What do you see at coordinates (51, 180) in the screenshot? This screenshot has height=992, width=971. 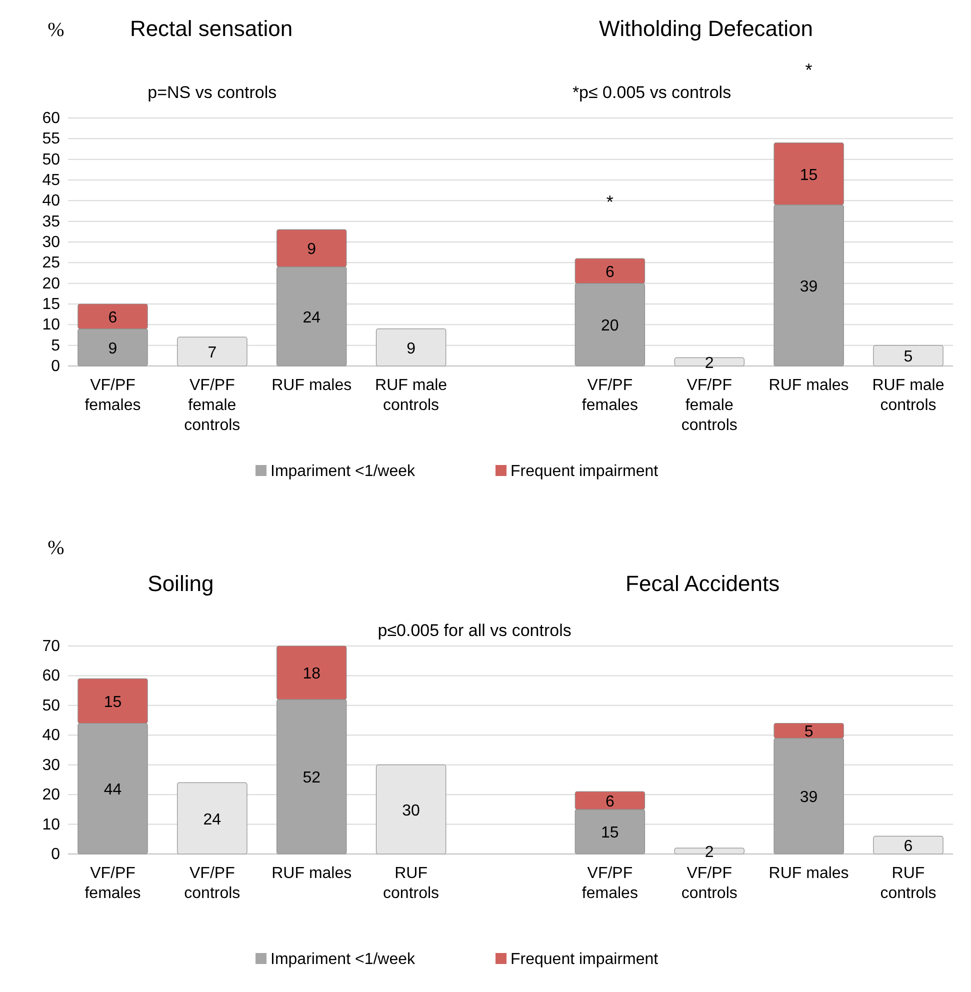 I see `y-tick-label: 45` at bounding box center [51, 180].